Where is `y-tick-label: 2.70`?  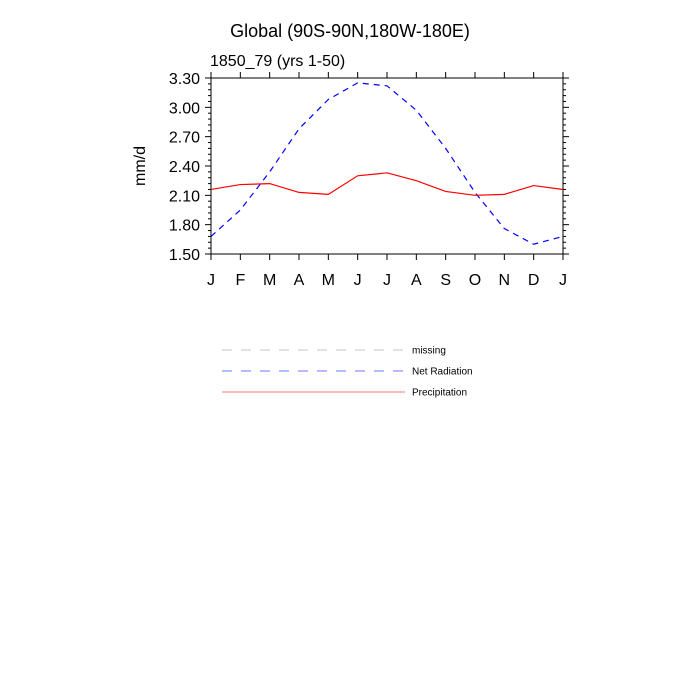 y-tick-label: 2.70 is located at coordinates (184, 138).